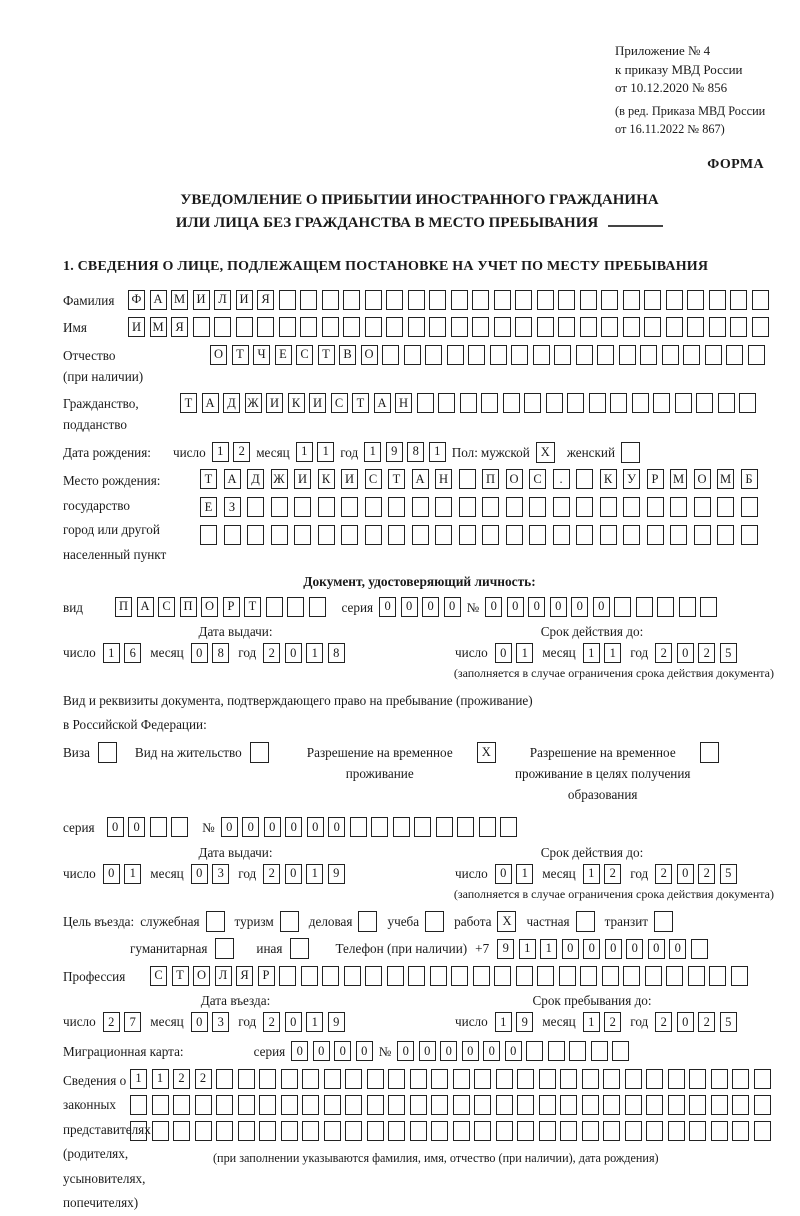  I want to click on char-cell: 3, so click(221, 1022).